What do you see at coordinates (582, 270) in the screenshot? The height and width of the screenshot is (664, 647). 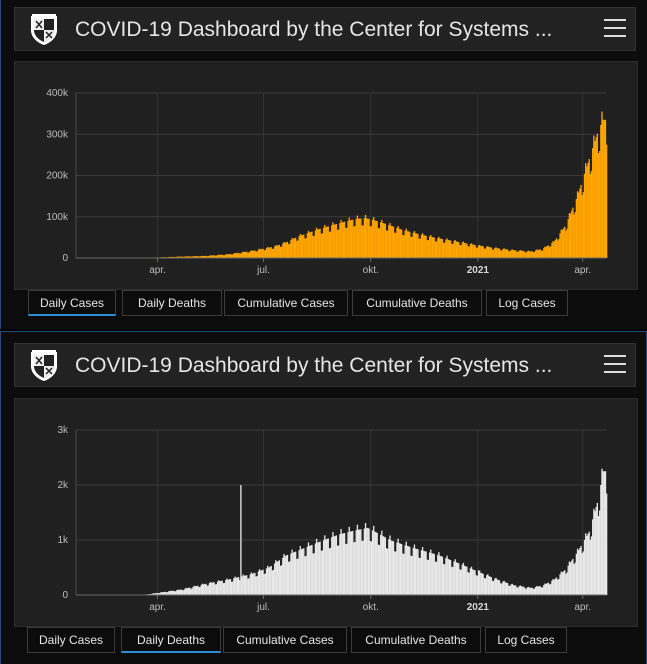 I see `x-tick-label: apr.` at bounding box center [582, 270].